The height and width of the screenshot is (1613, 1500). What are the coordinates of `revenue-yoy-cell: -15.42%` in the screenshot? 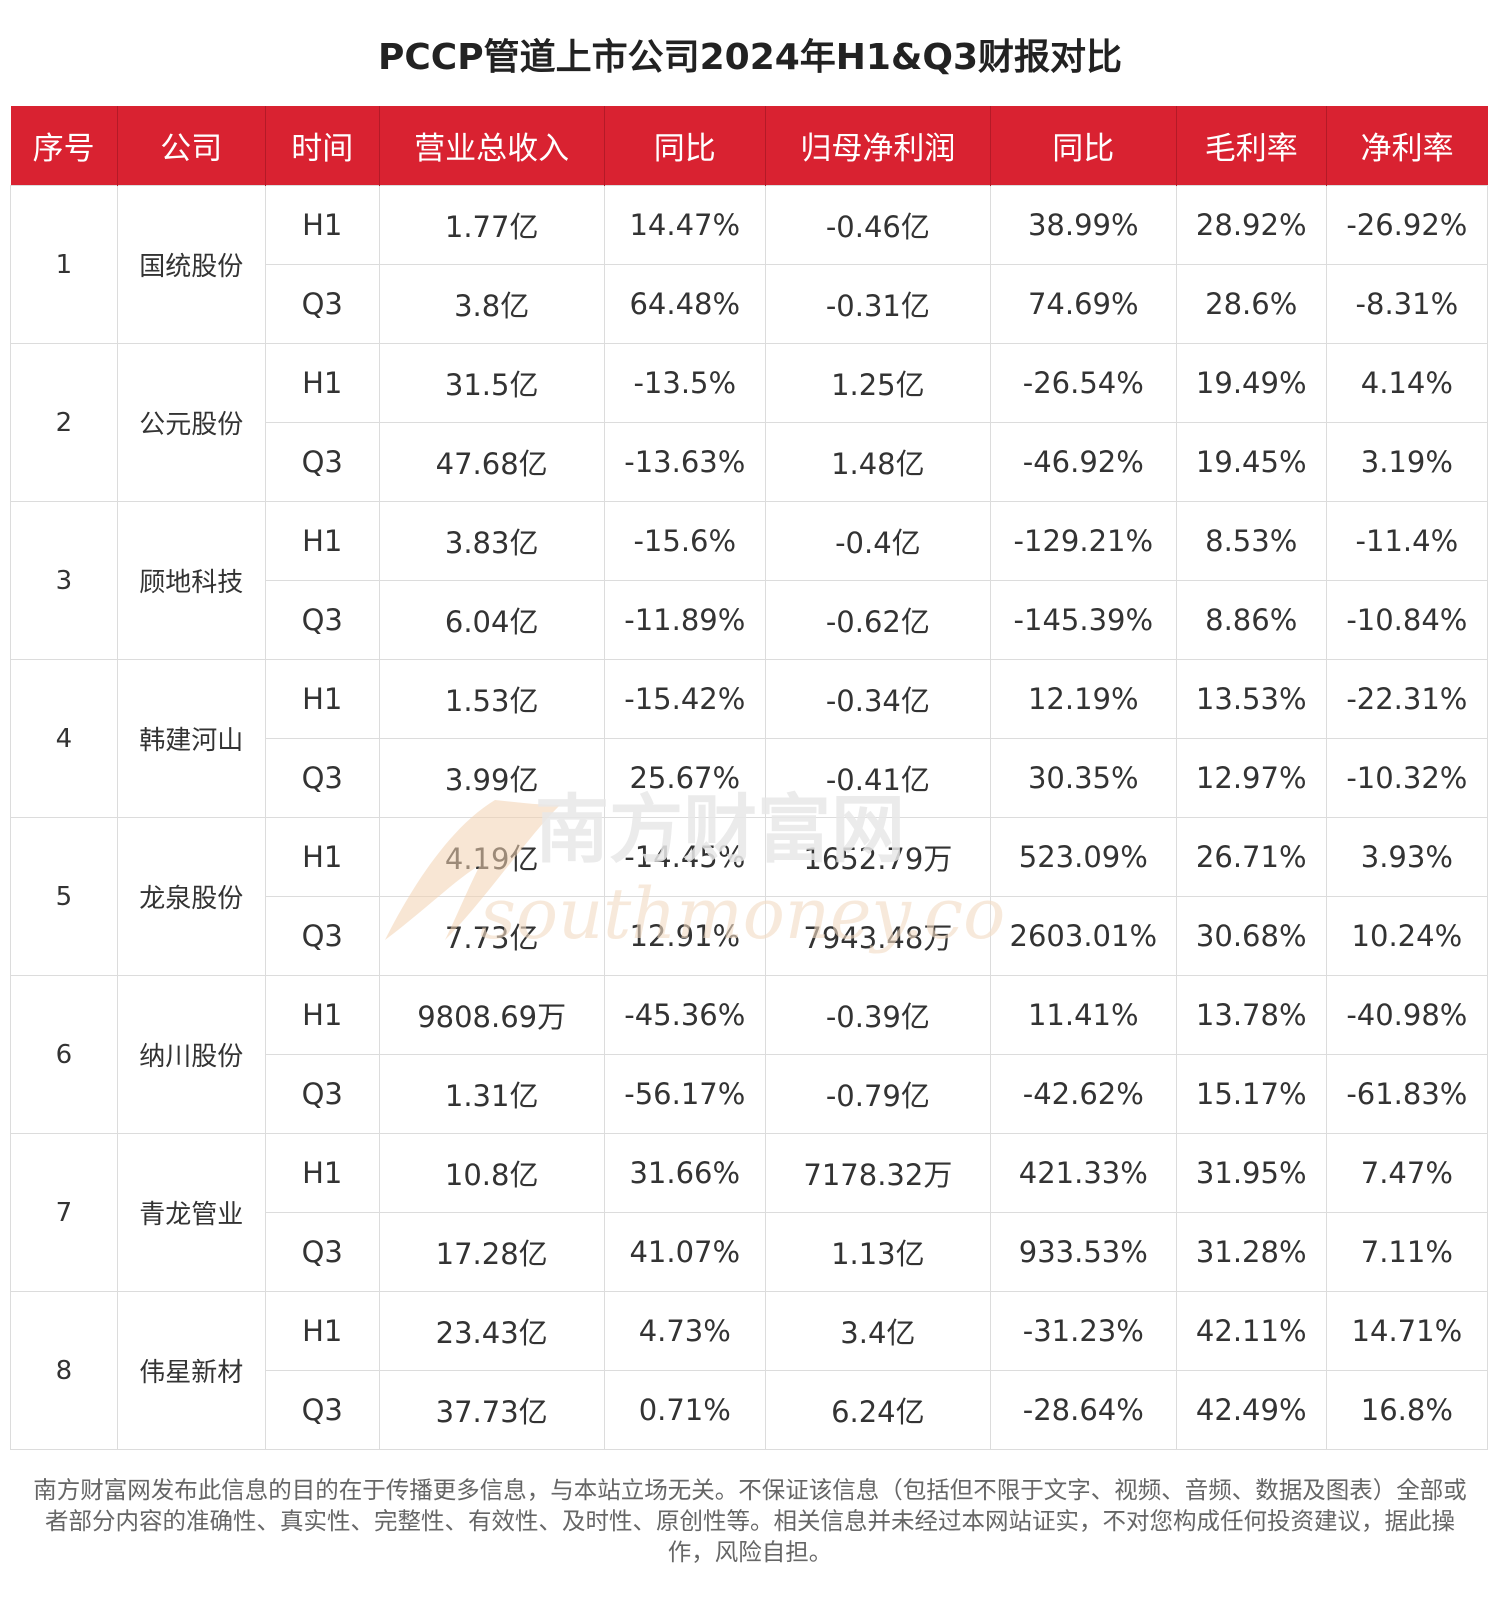 It's located at (684, 699).